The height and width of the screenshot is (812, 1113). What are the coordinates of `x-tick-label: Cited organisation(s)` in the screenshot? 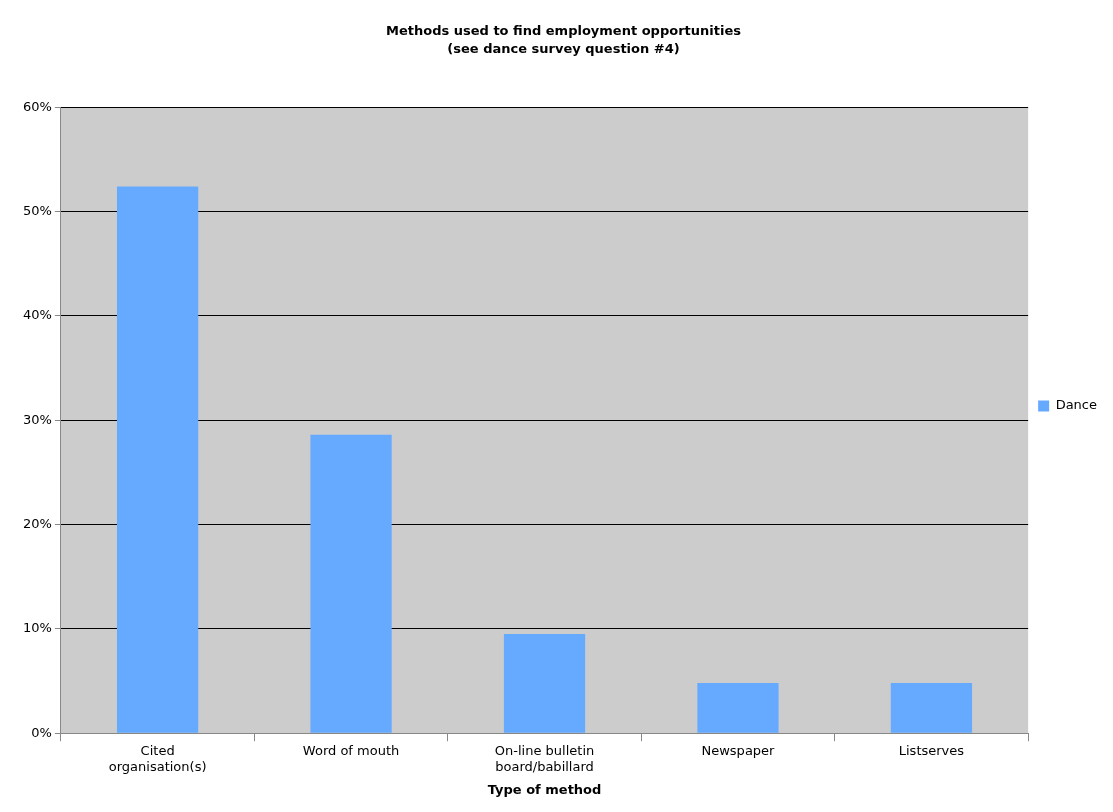 It's located at (157, 758).